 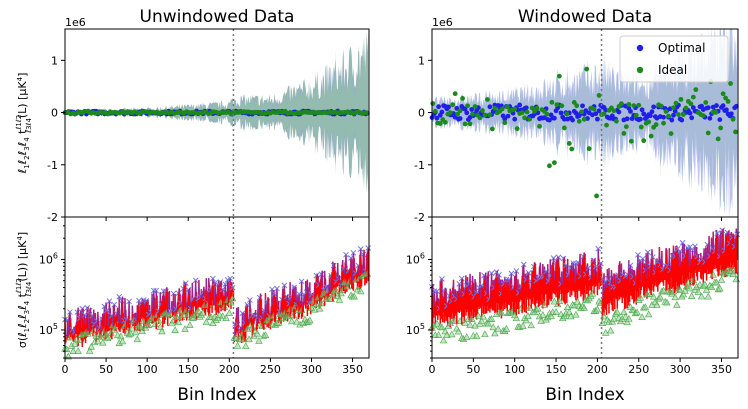 What do you see at coordinates (638, 369) in the screenshot?
I see `bottom-r-xtick-label: 250` at bounding box center [638, 369].